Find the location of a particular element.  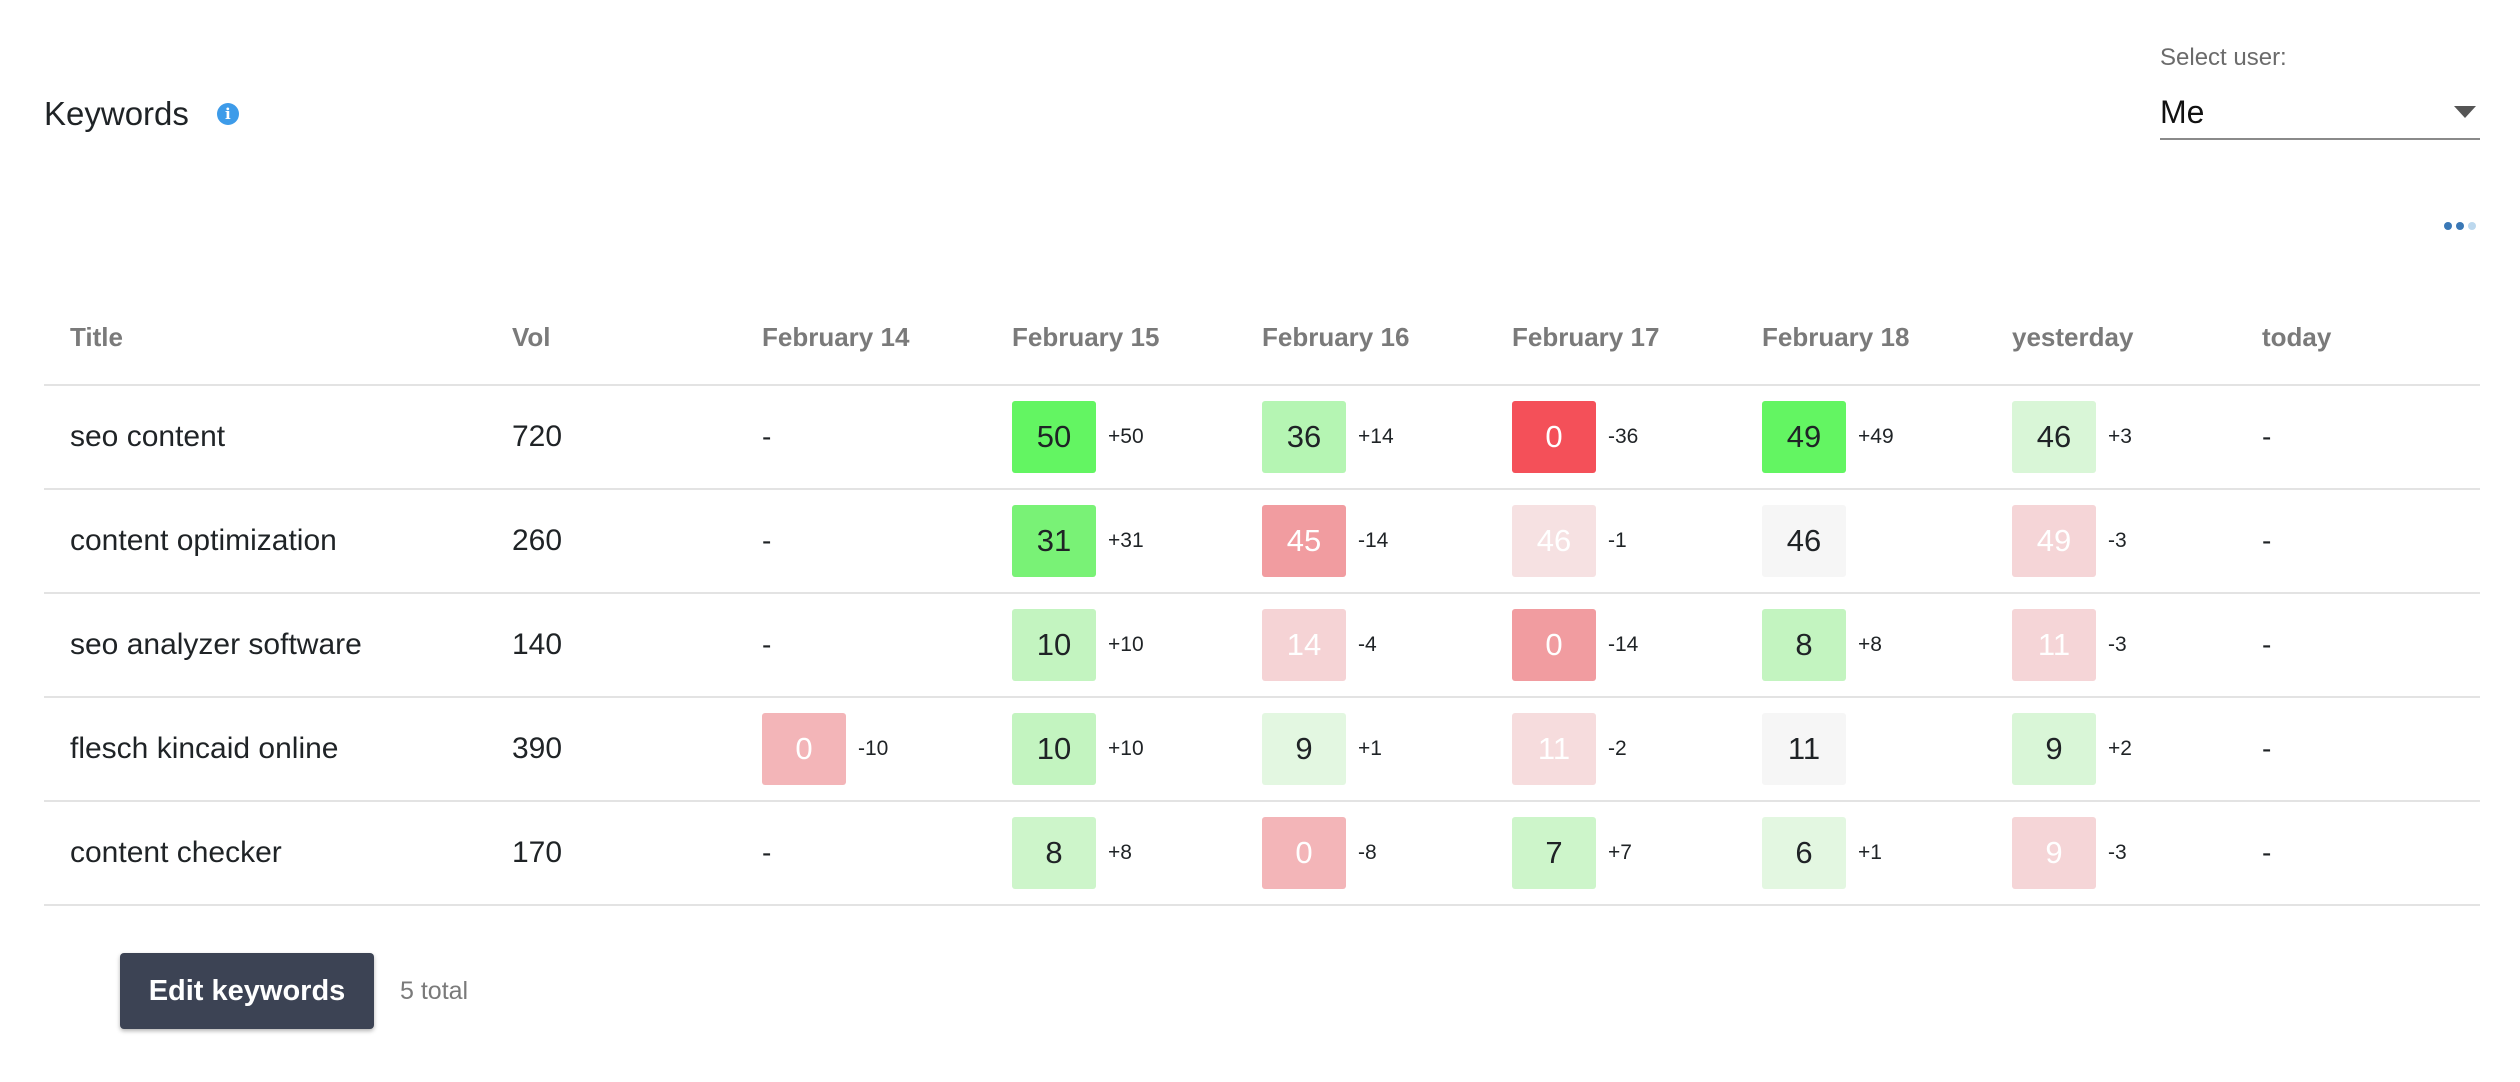

edit-keywords-button: Edit keywords is located at coordinates (247, 991).